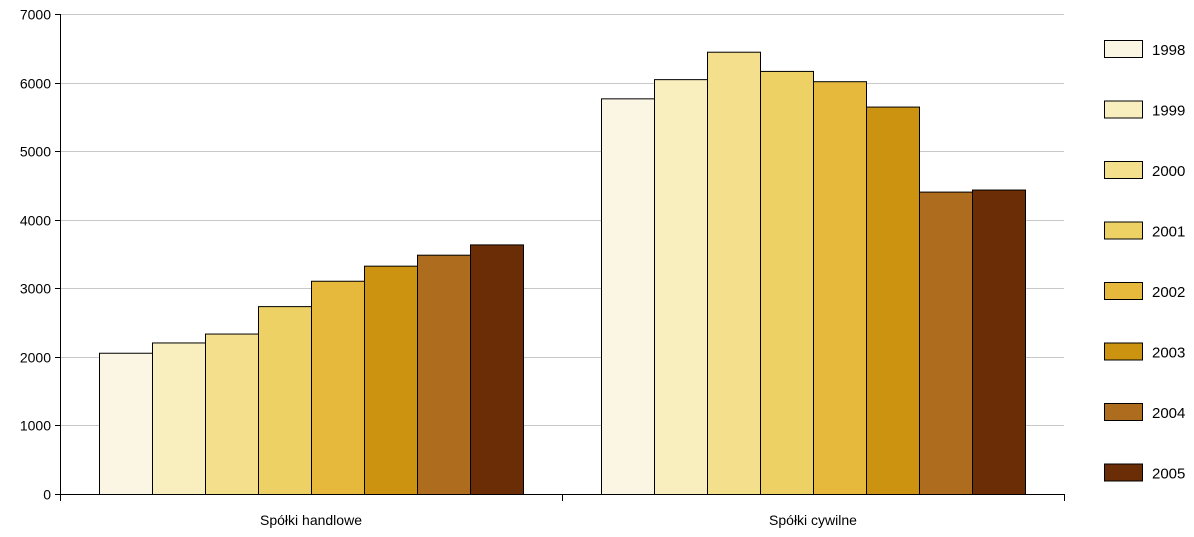 The height and width of the screenshot is (537, 1194). I want to click on legend-label: 2001, so click(1168, 232).